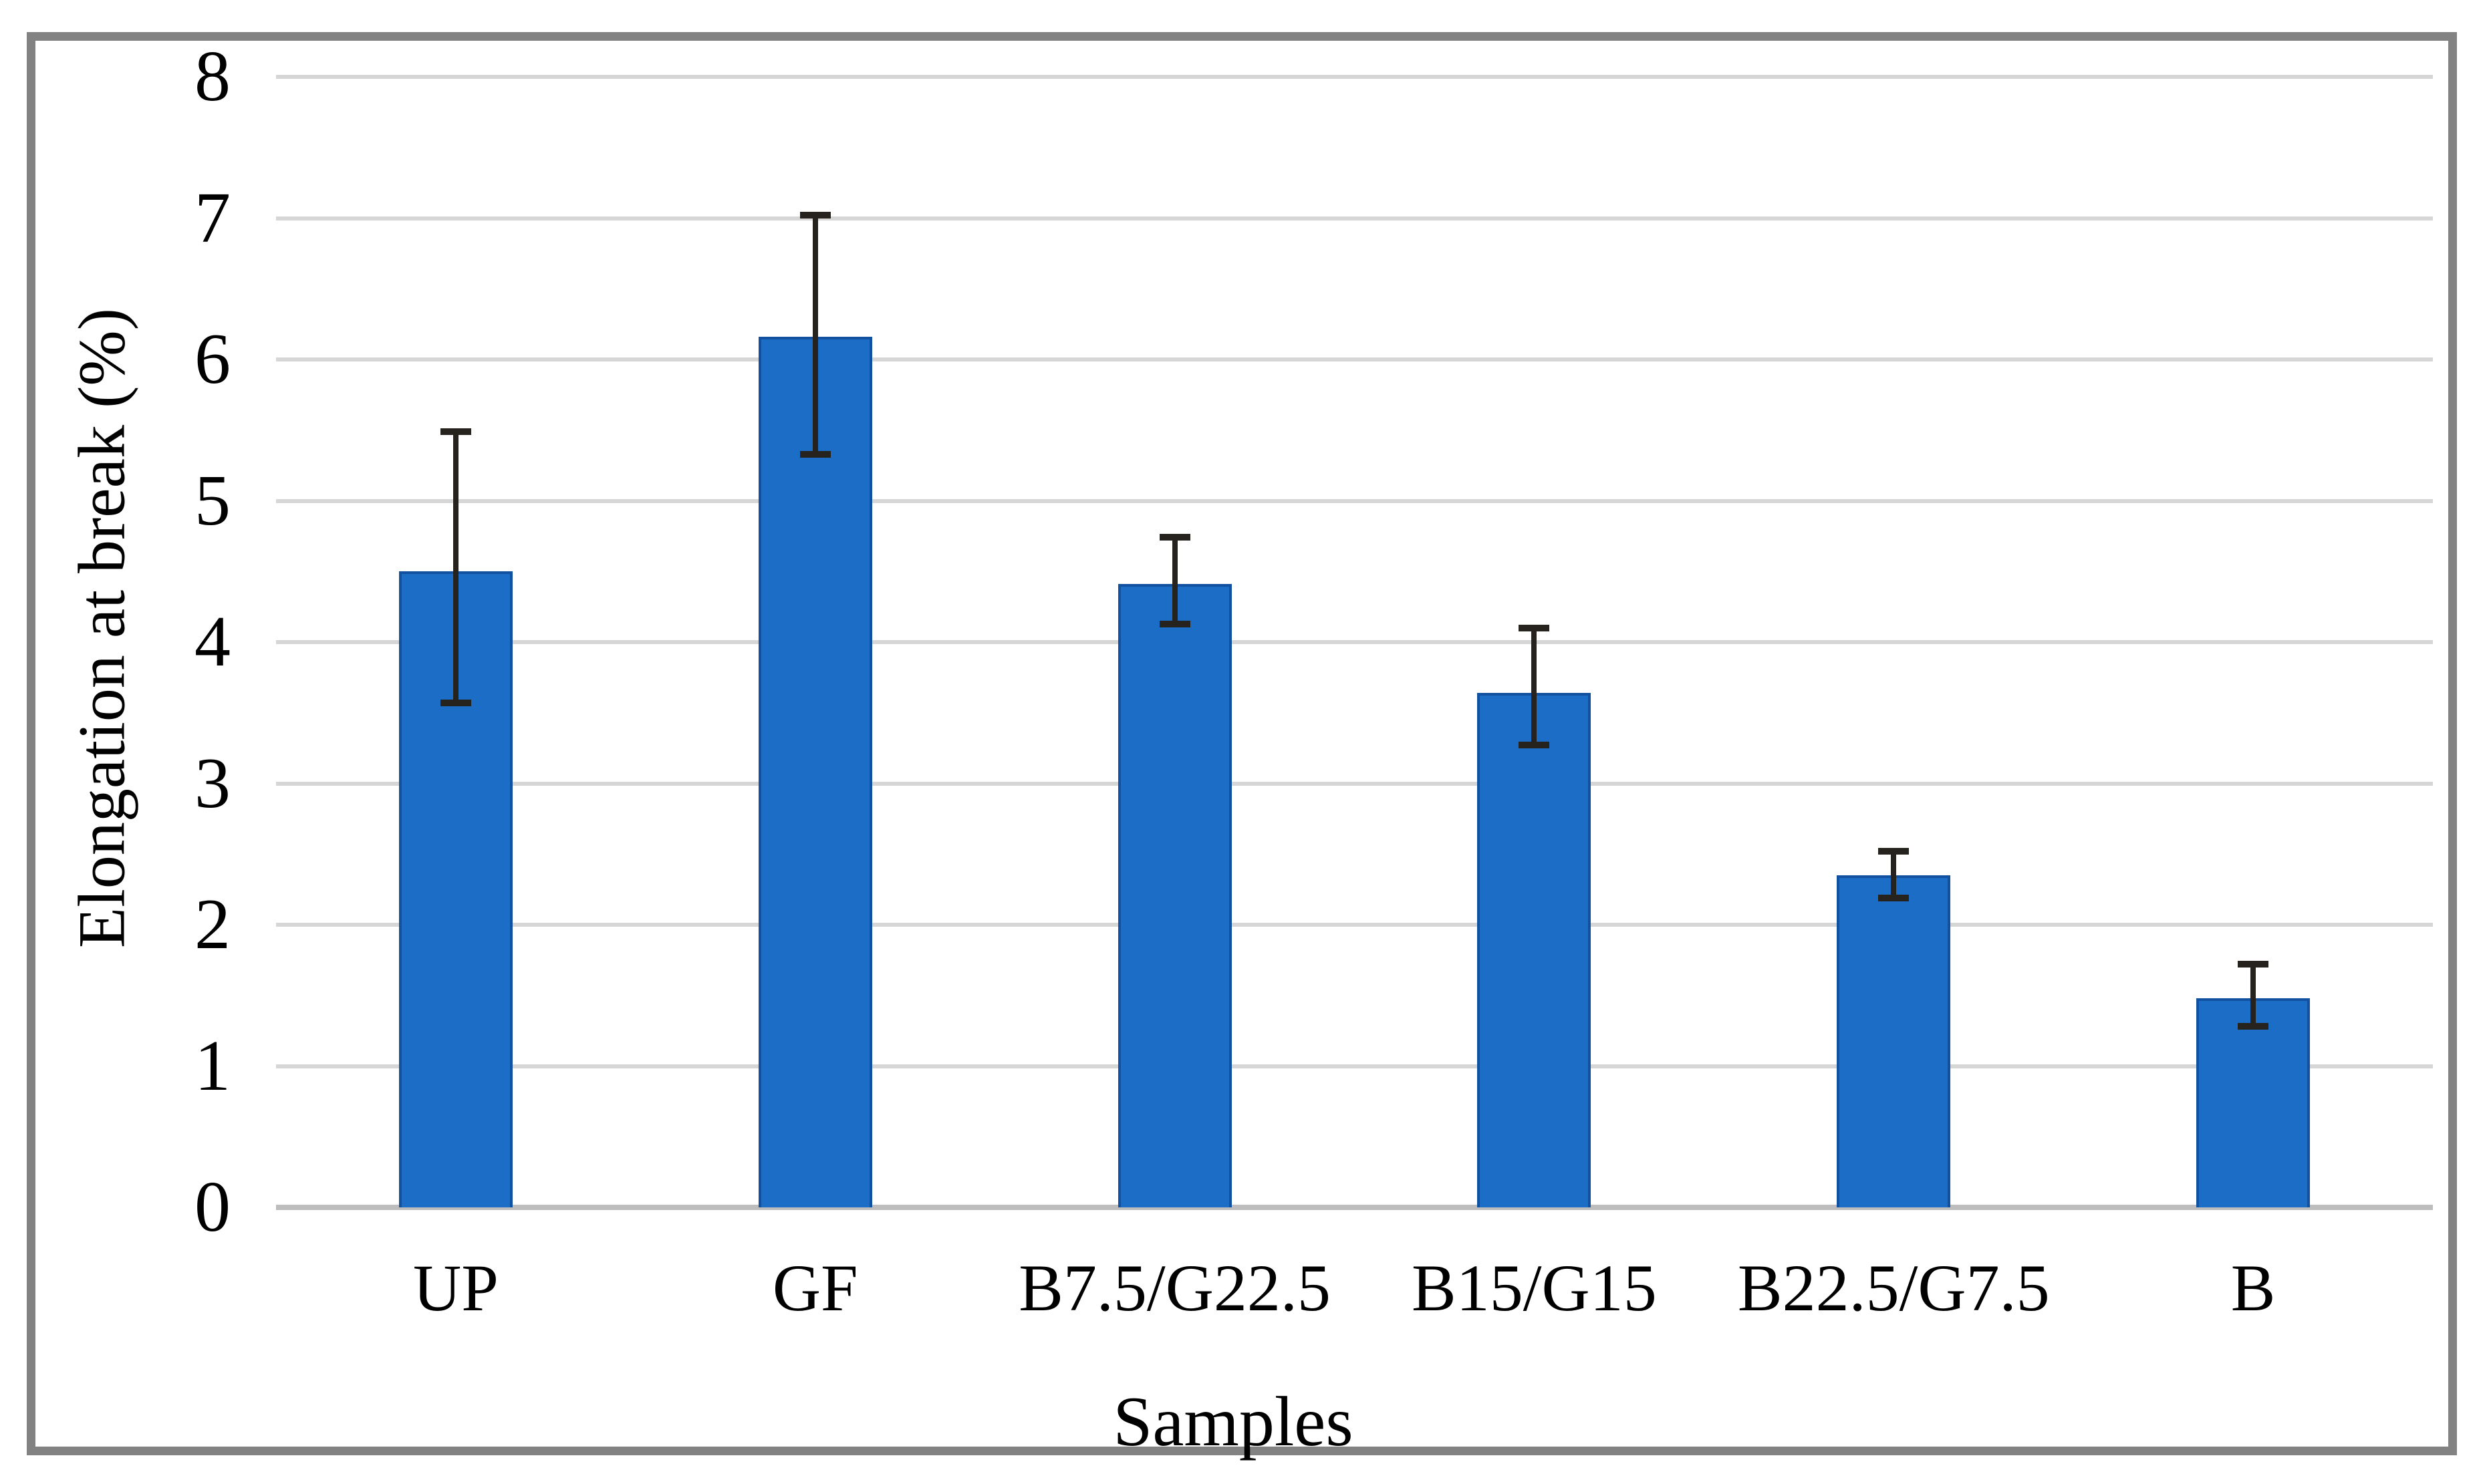 This screenshot has height=1484, width=2483. I want to click on bar-B22.5/G7.5, so click(1894, 1041).